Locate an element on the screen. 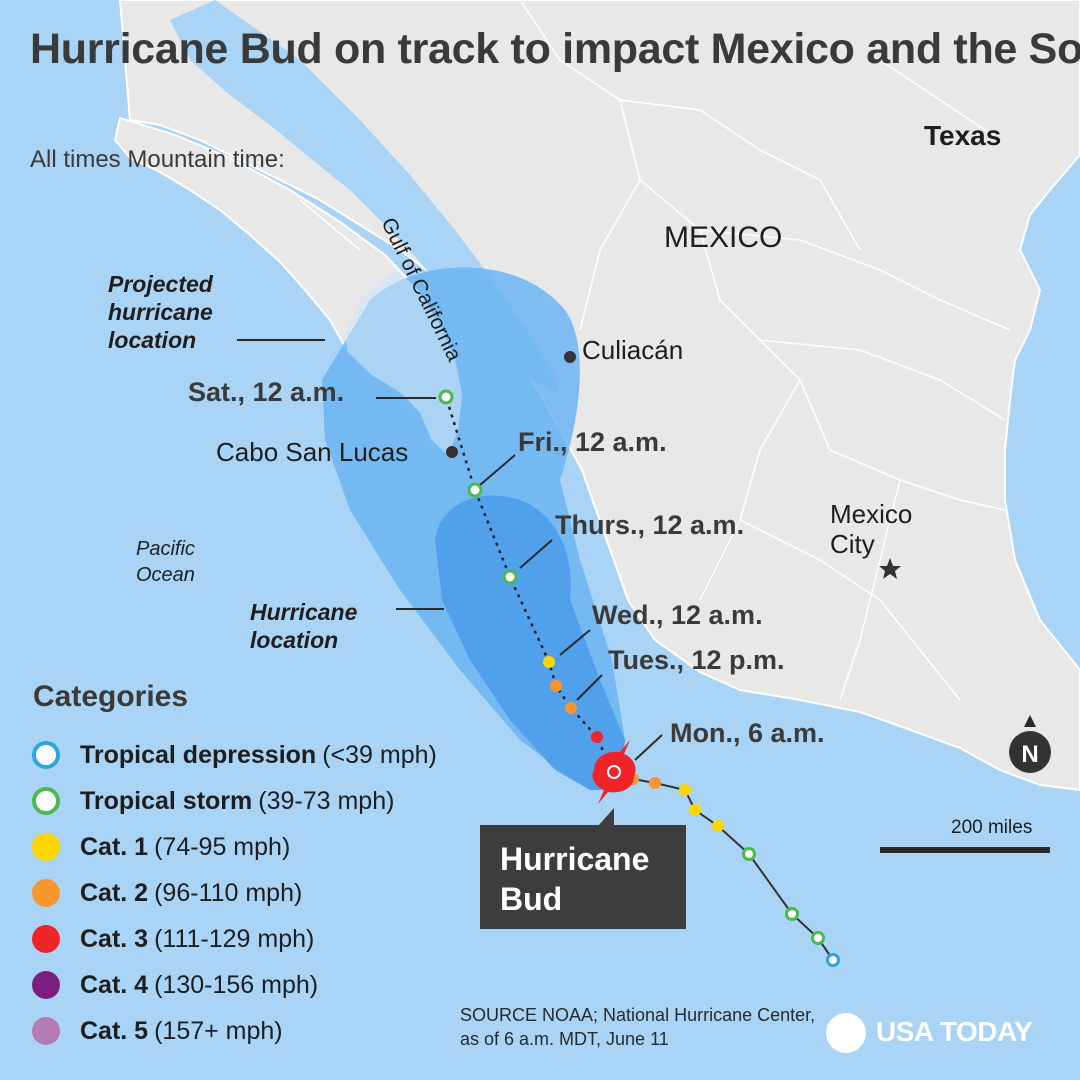  mexico-label: MEXICO is located at coordinates (723, 237).